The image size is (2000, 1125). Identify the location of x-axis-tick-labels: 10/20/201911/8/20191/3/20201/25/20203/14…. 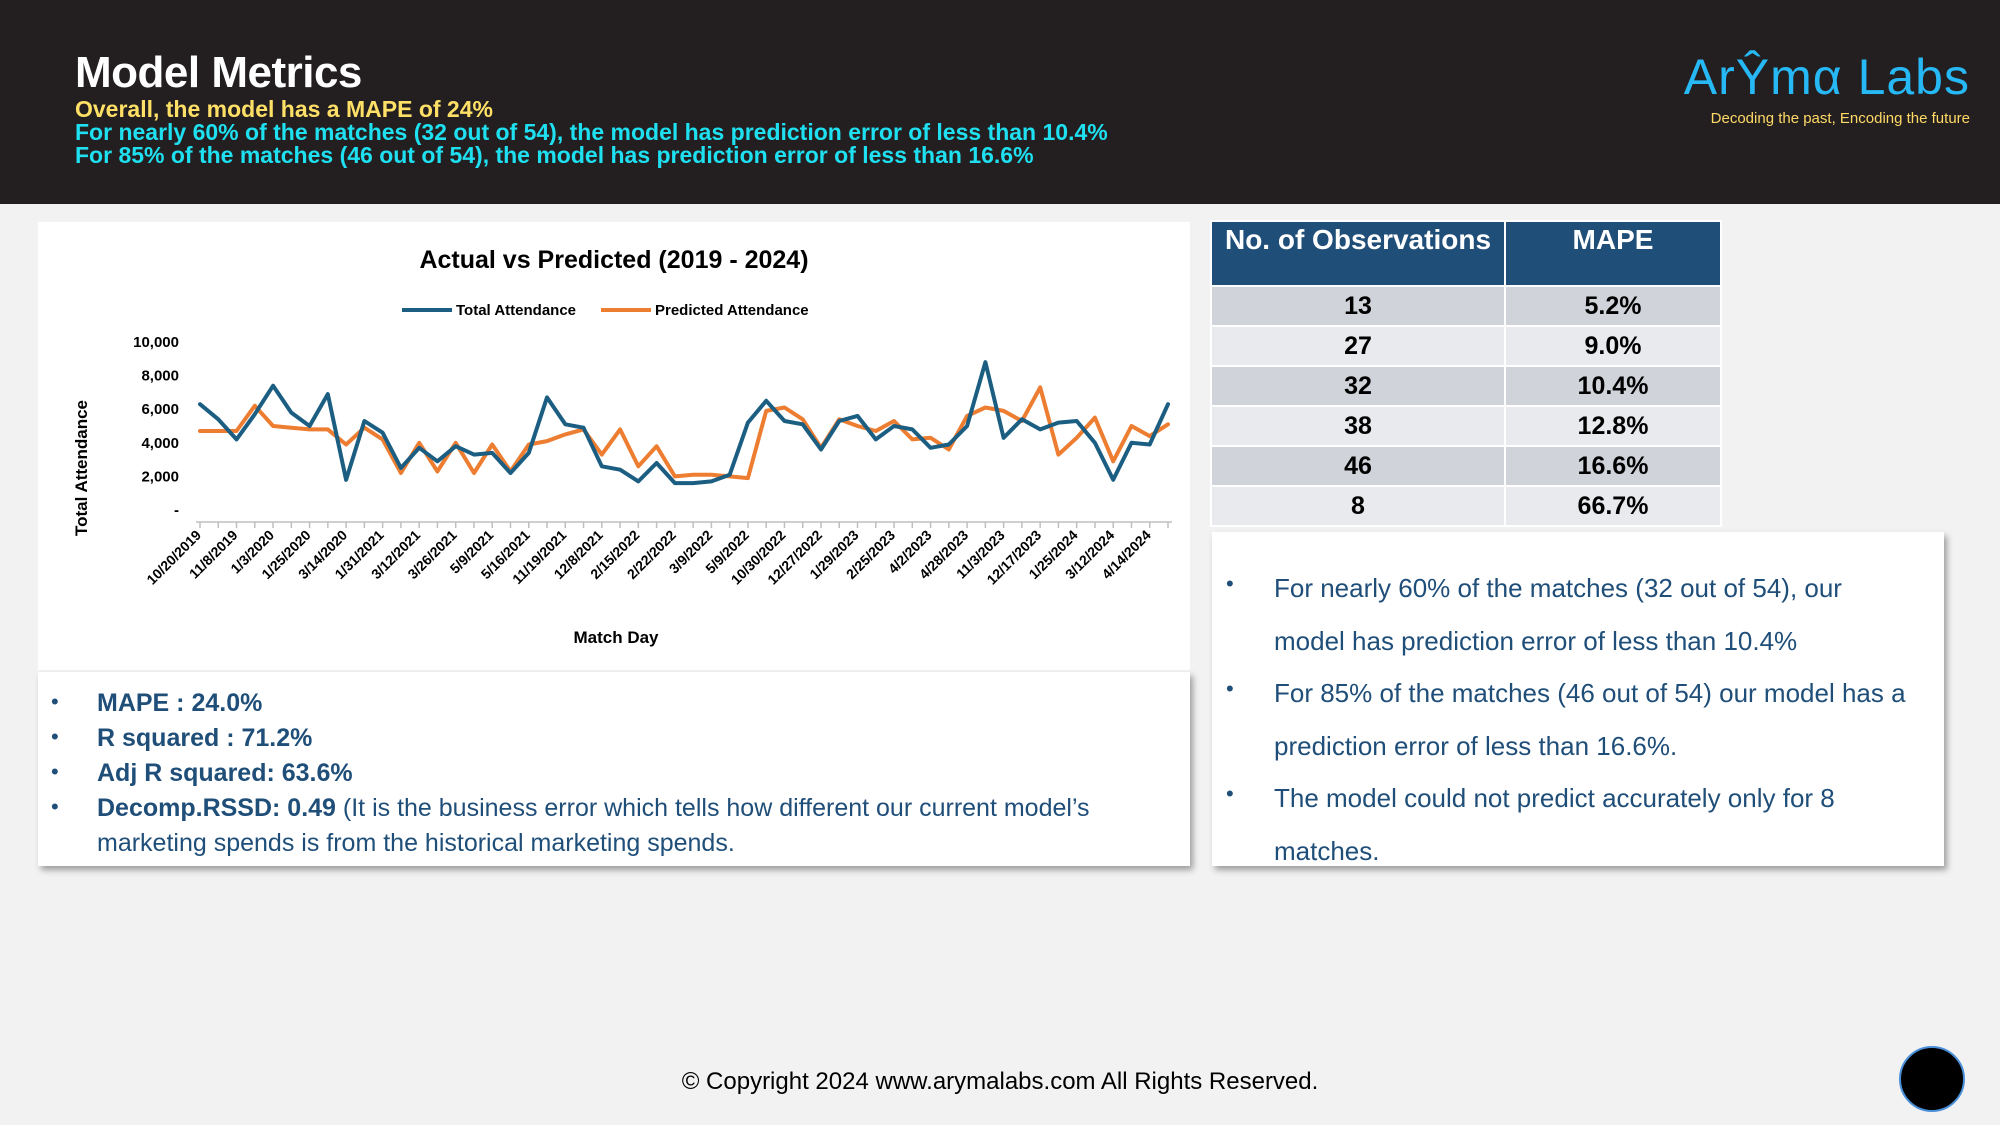
(648, 557).